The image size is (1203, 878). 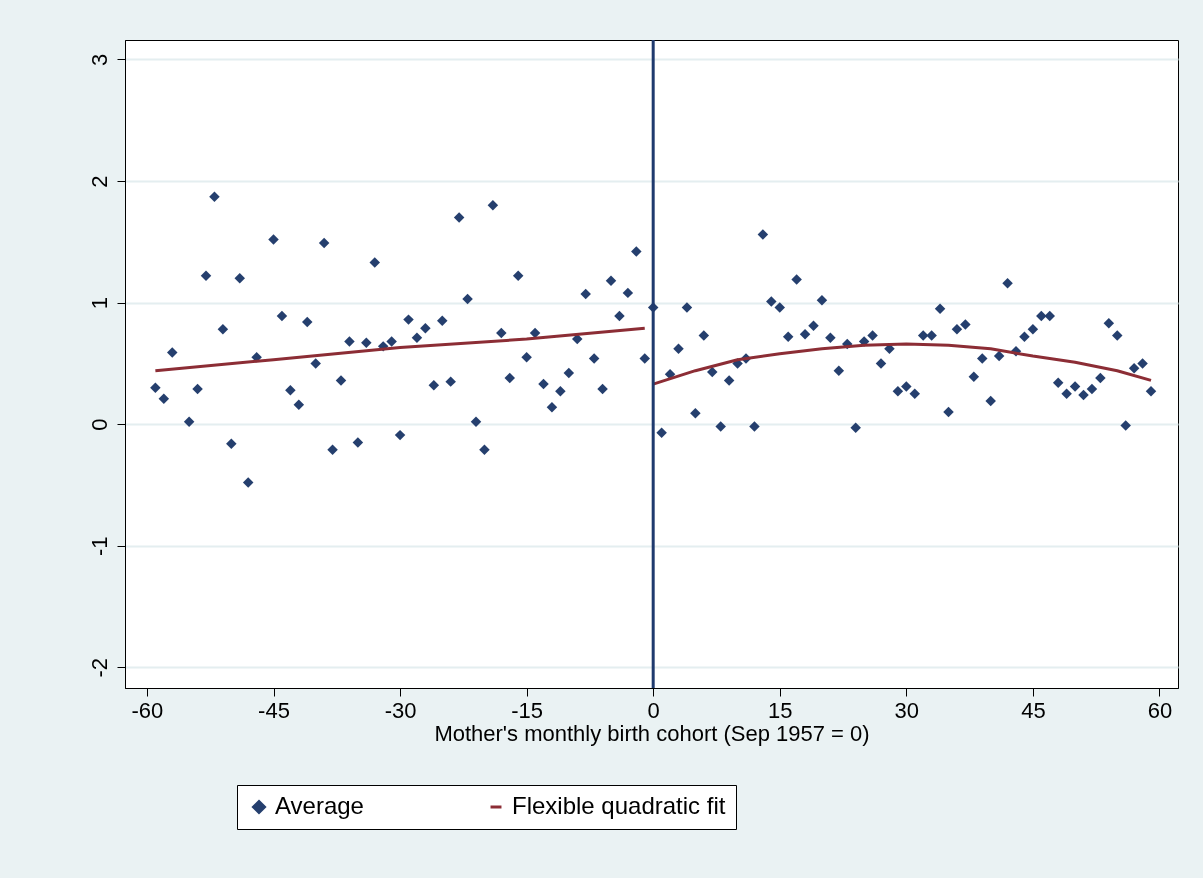 I want to click on y-tick-label: -2, so click(x=99, y=668).